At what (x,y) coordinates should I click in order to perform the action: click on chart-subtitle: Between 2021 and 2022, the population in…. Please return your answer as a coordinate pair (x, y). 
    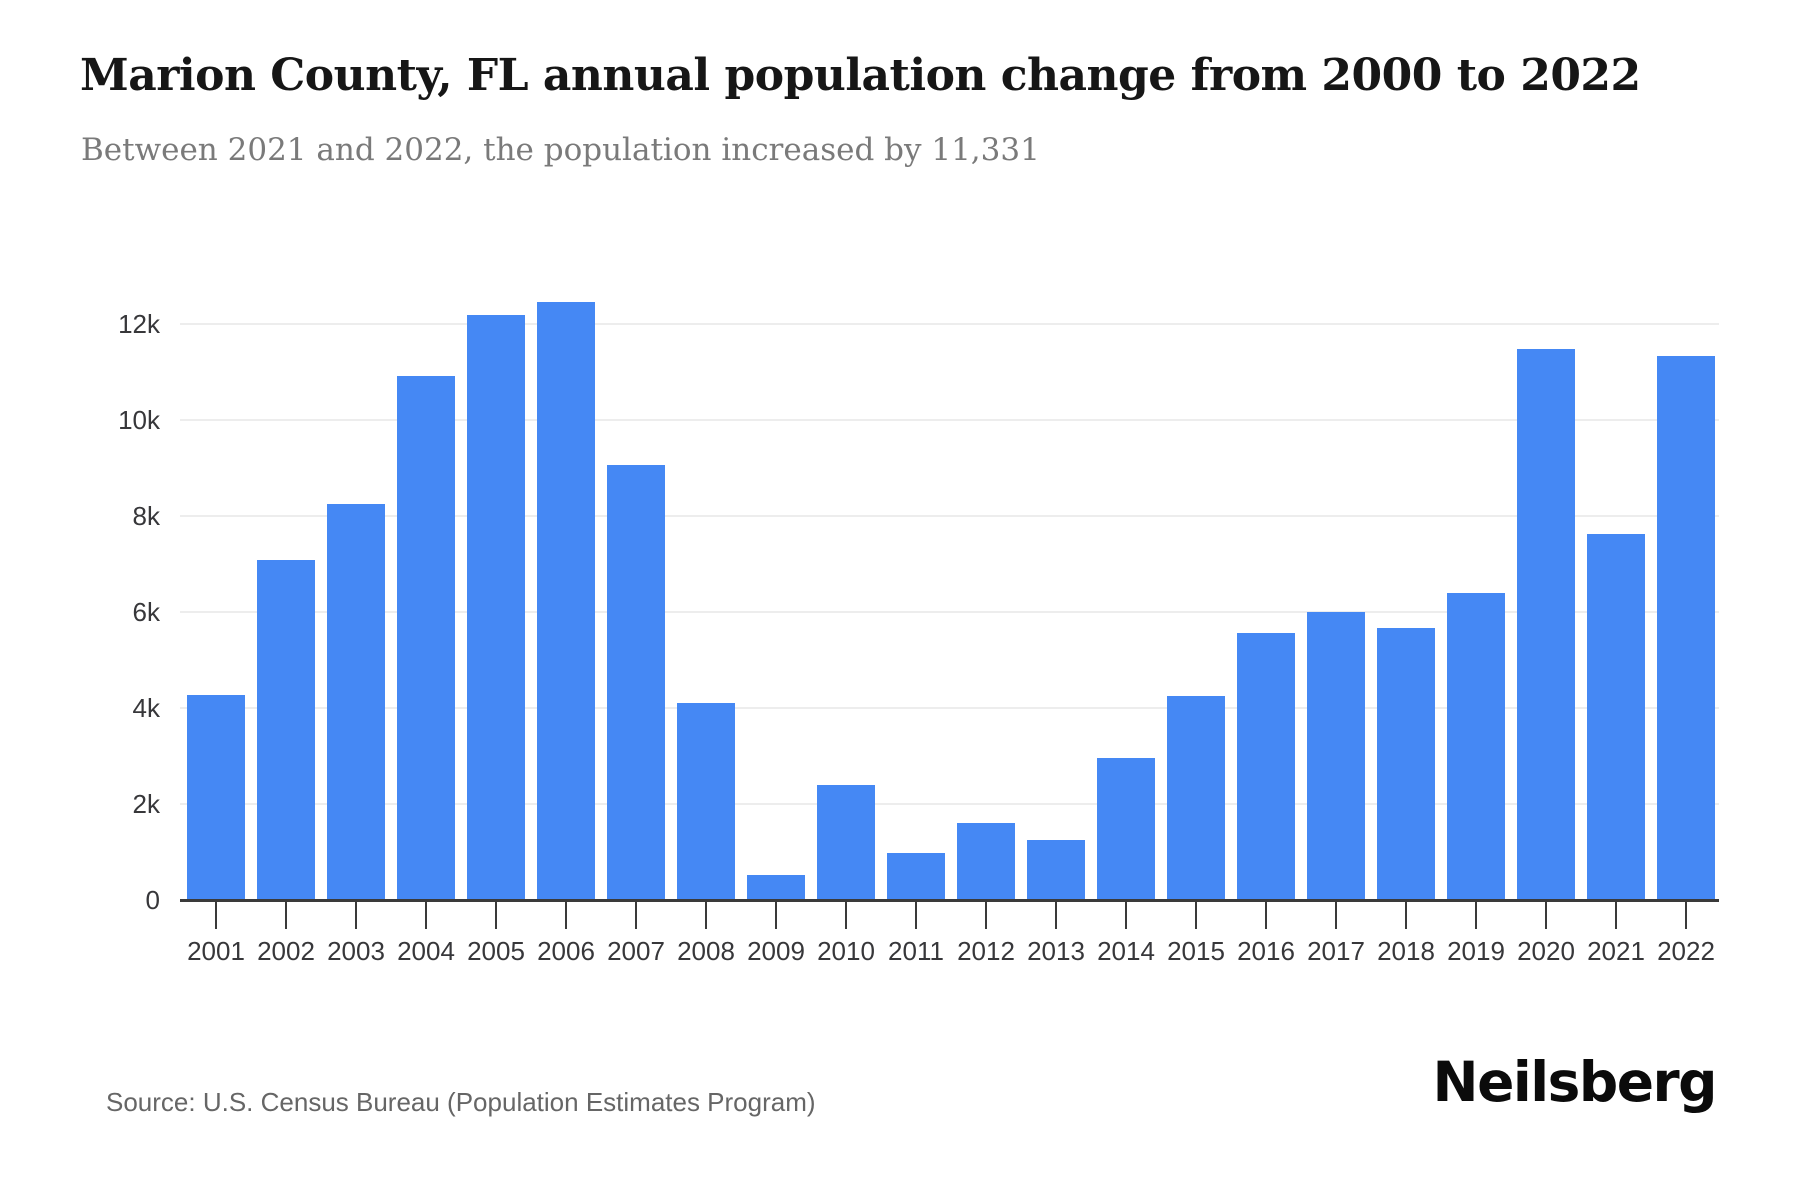
    Looking at the image, I should click on (560, 150).